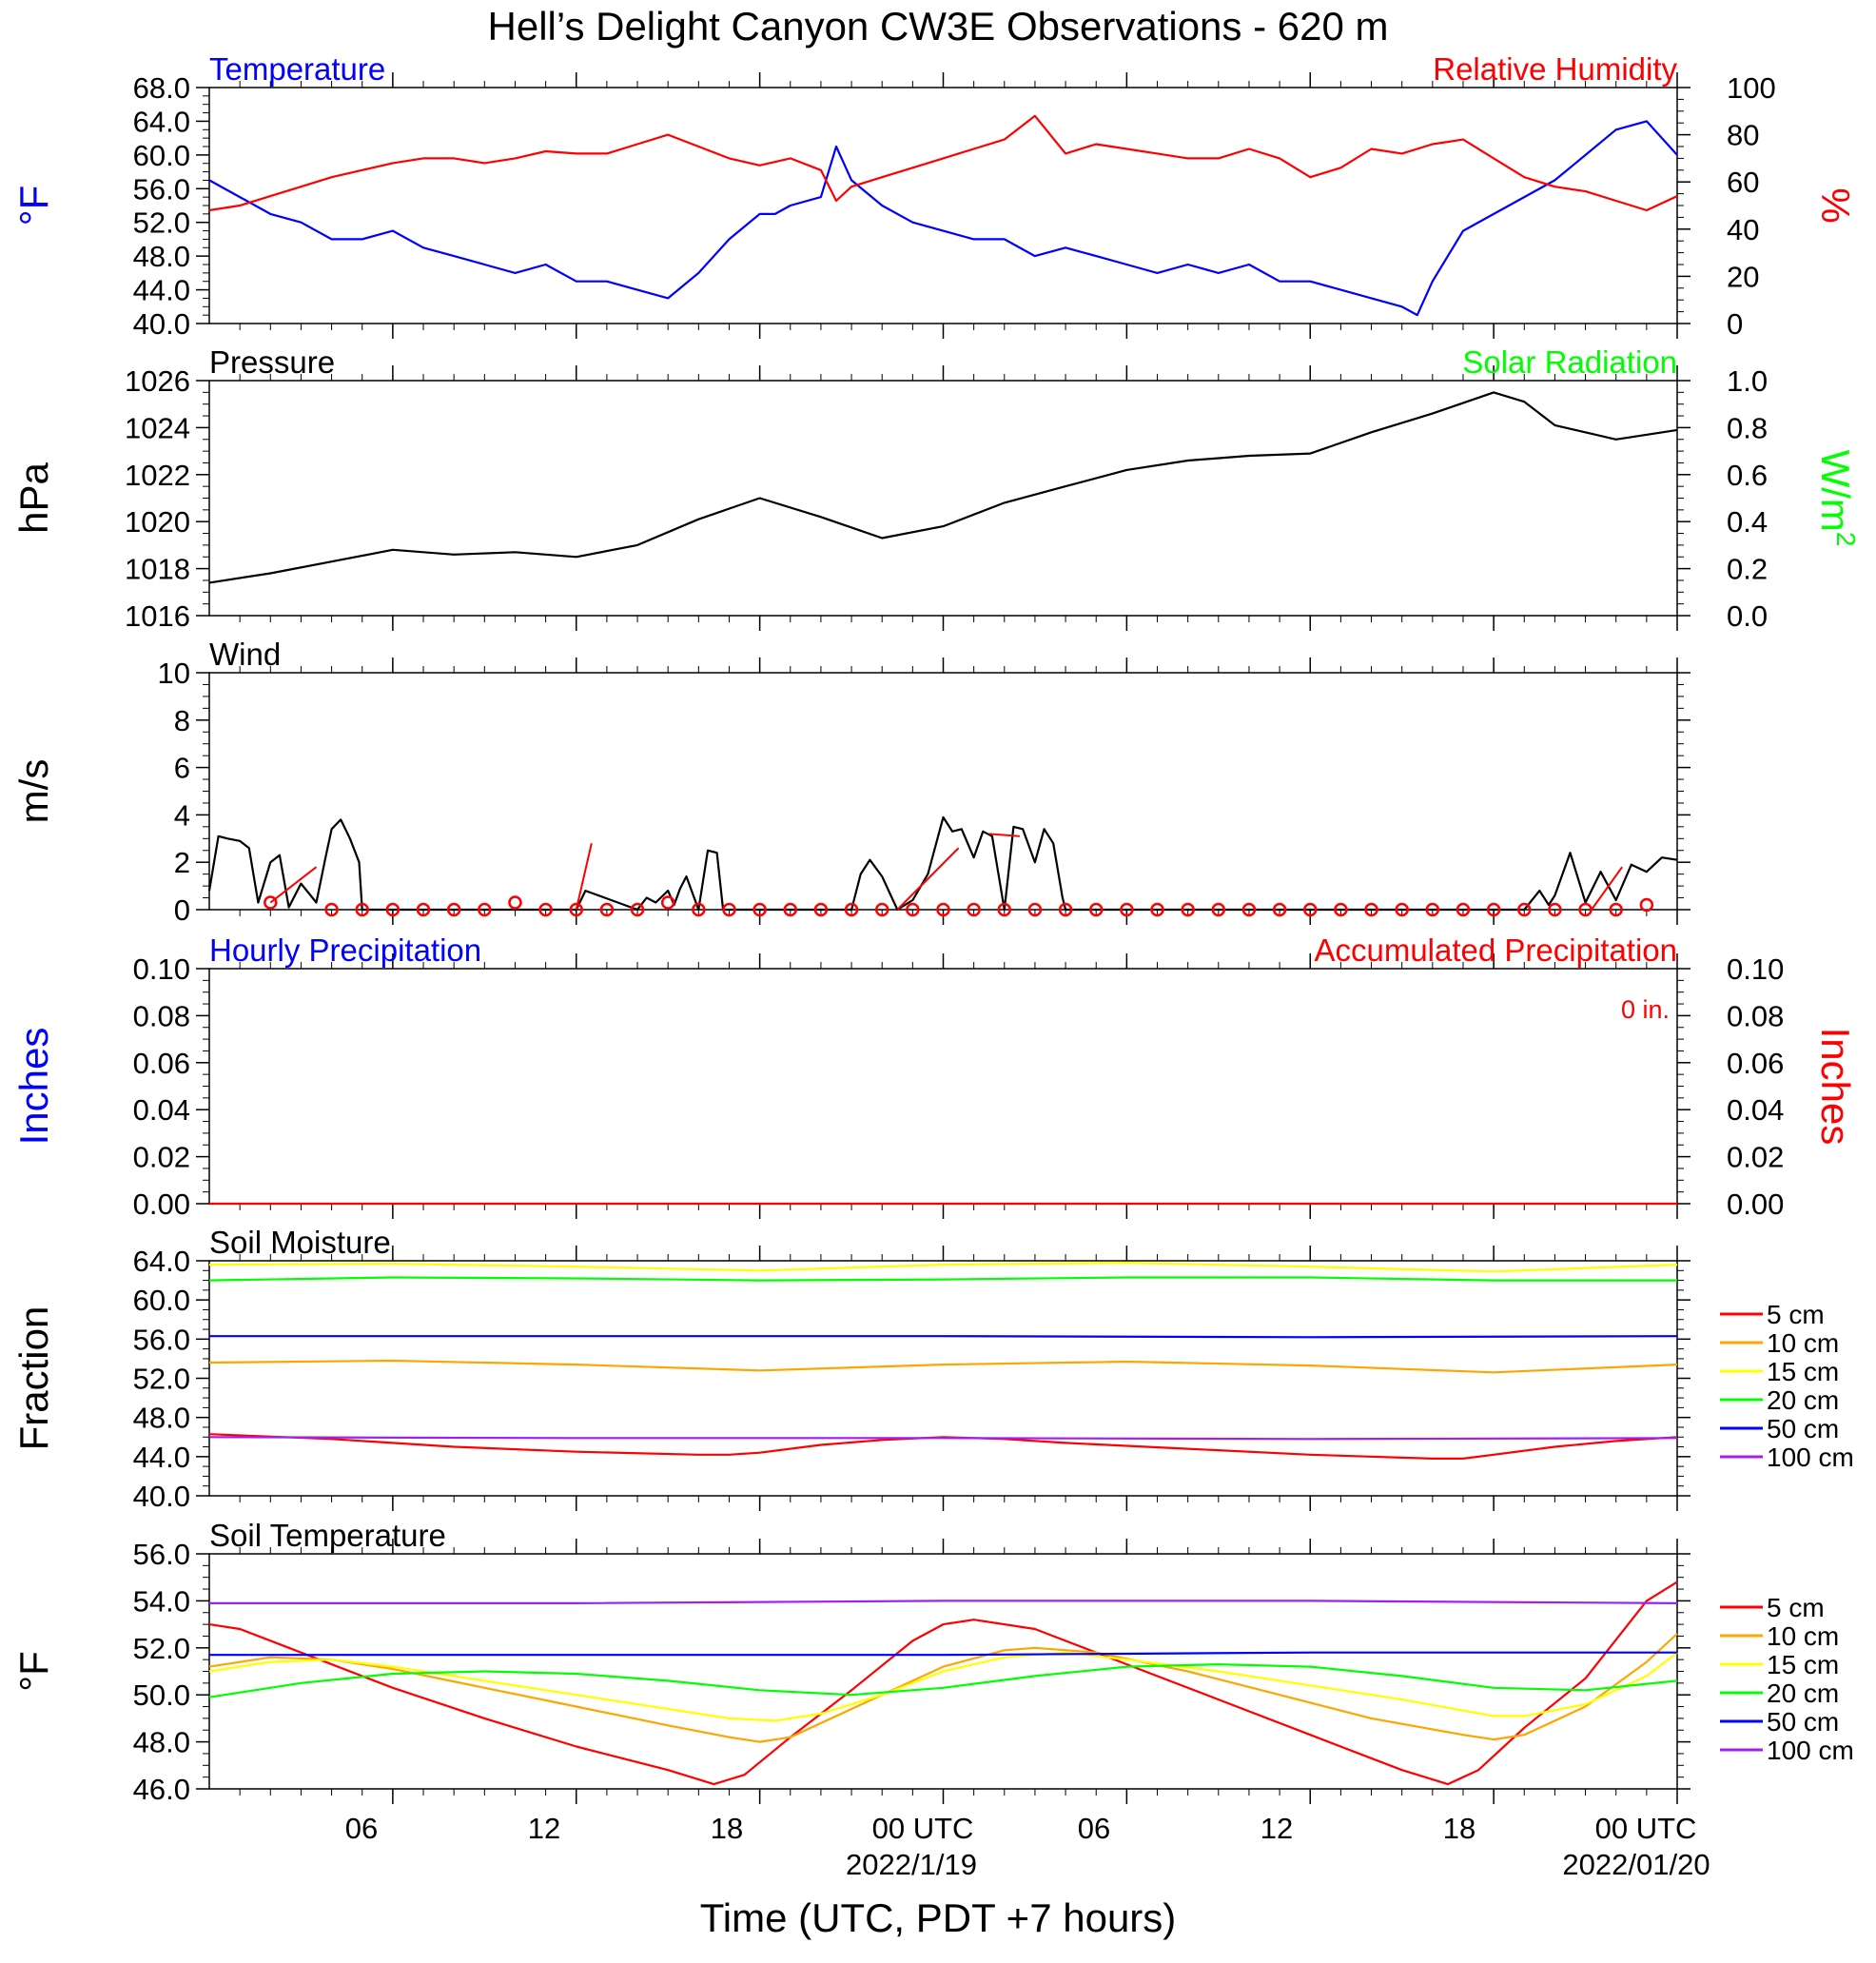  Describe the element at coordinates (923, 1828) in the screenshot. I see `x-tick-label: 00 UTC` at that location.